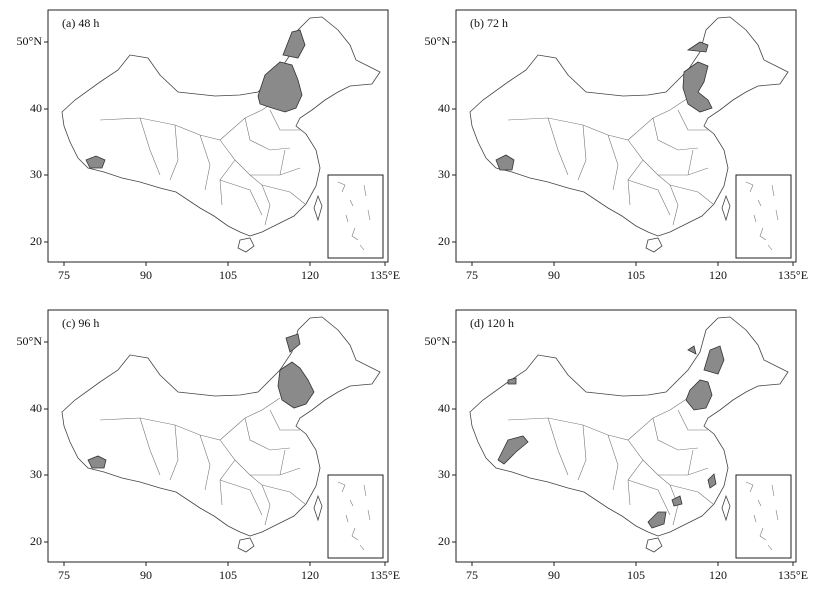 This screenshot has width=814, height=592. Describe the element at coordinates (489, 23) in the screenshot. I see `panel-label: (b) 72 h` at that location.